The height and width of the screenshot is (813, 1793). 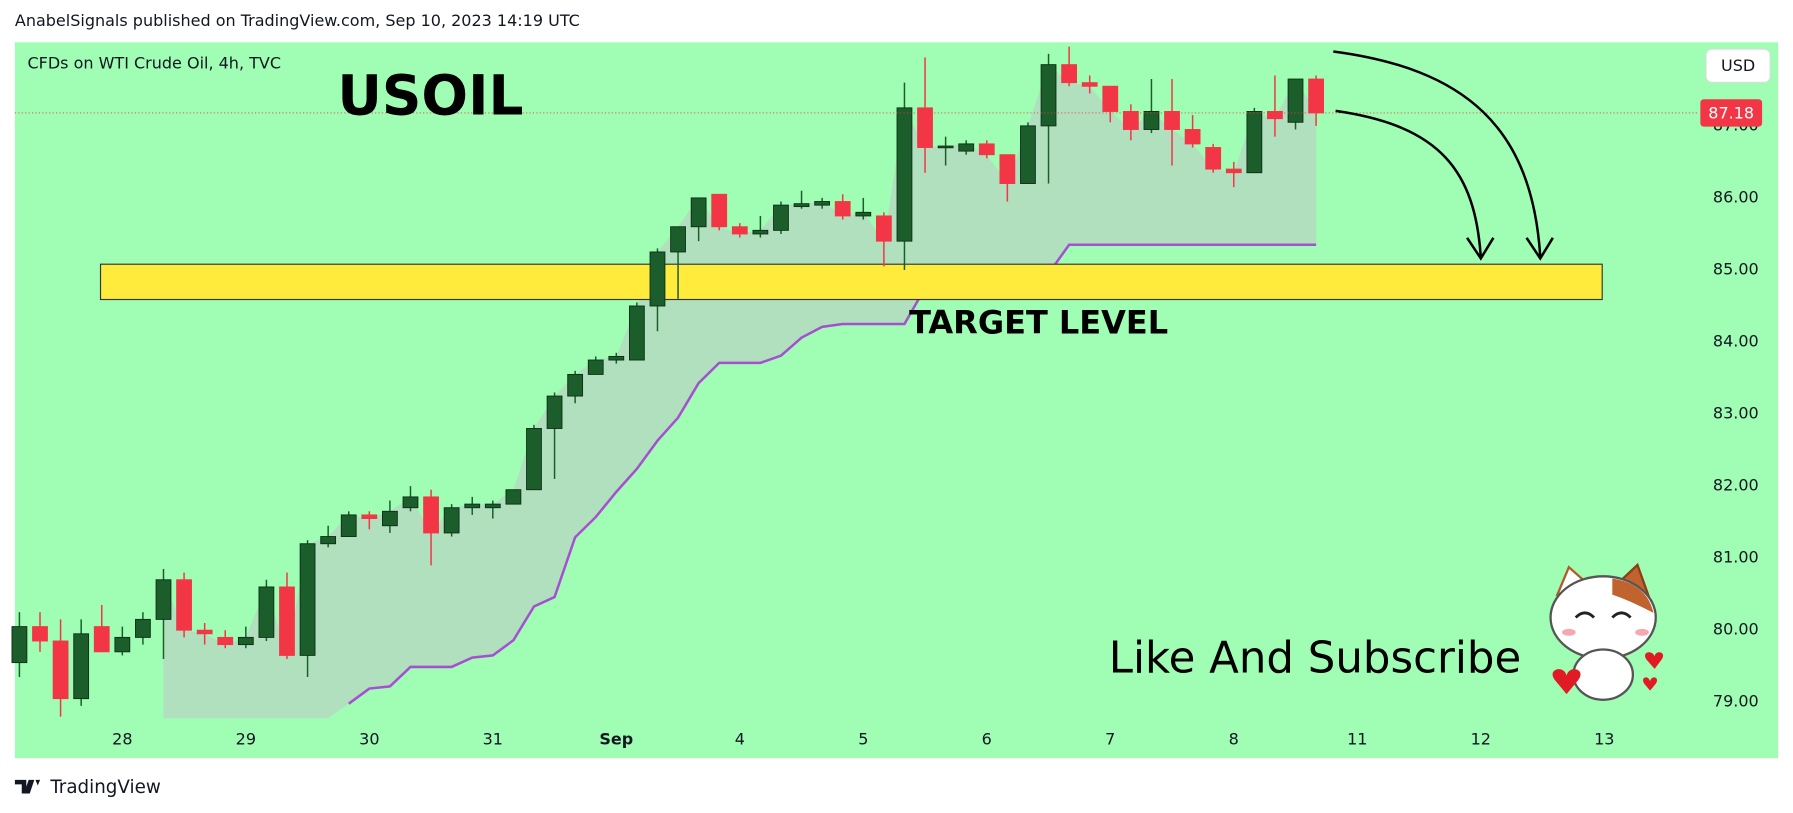 I want to click on cat-sticker, so click(x=1606, y=631).